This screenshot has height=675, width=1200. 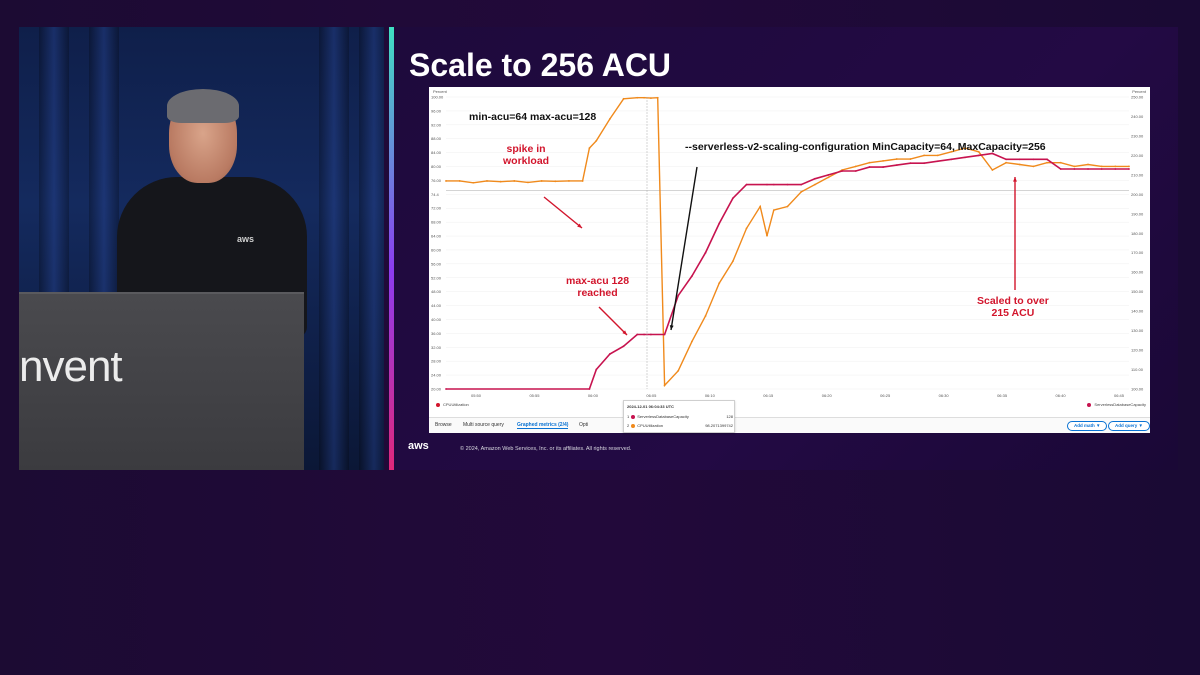 I want to click on x-tick-label: 06:25, so click(x=885, y=395).